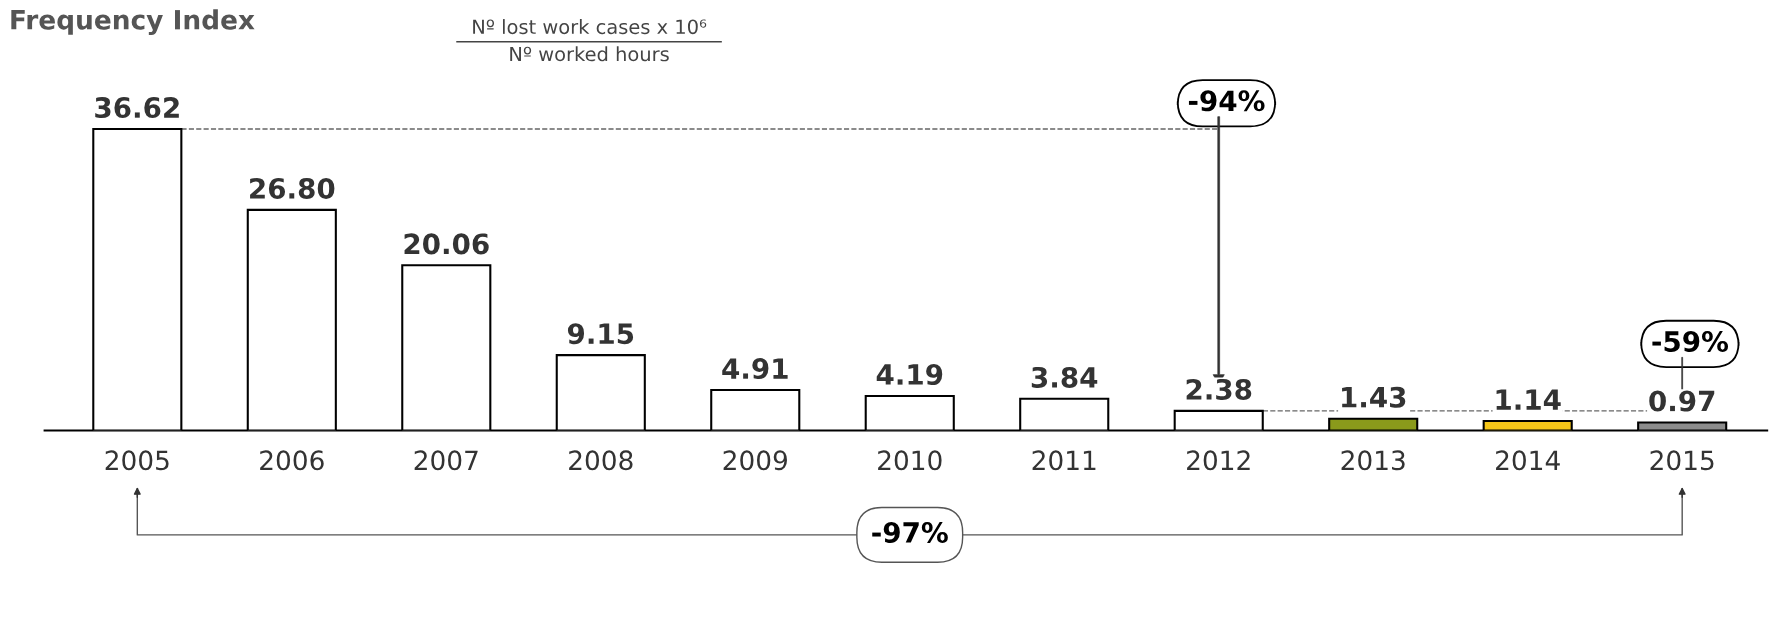 The image size is (1785, 633). I want to click on x-tick-label: 2006, so click(292, 460).